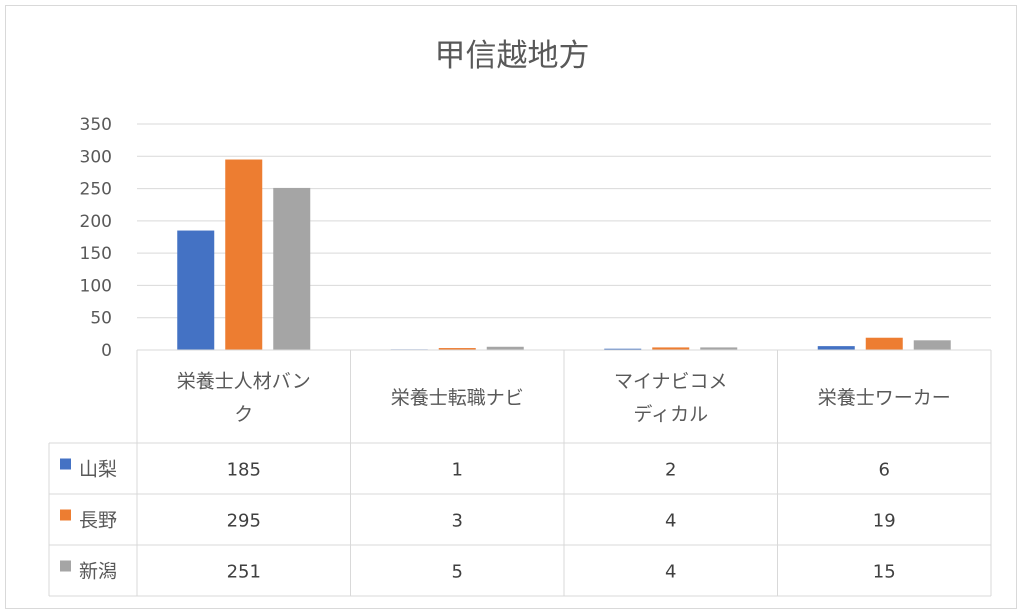 Image resolution: width=1024 pixels, height=615 pixels. I want to click on category-label: マイナビコメ, so click(671, 382).